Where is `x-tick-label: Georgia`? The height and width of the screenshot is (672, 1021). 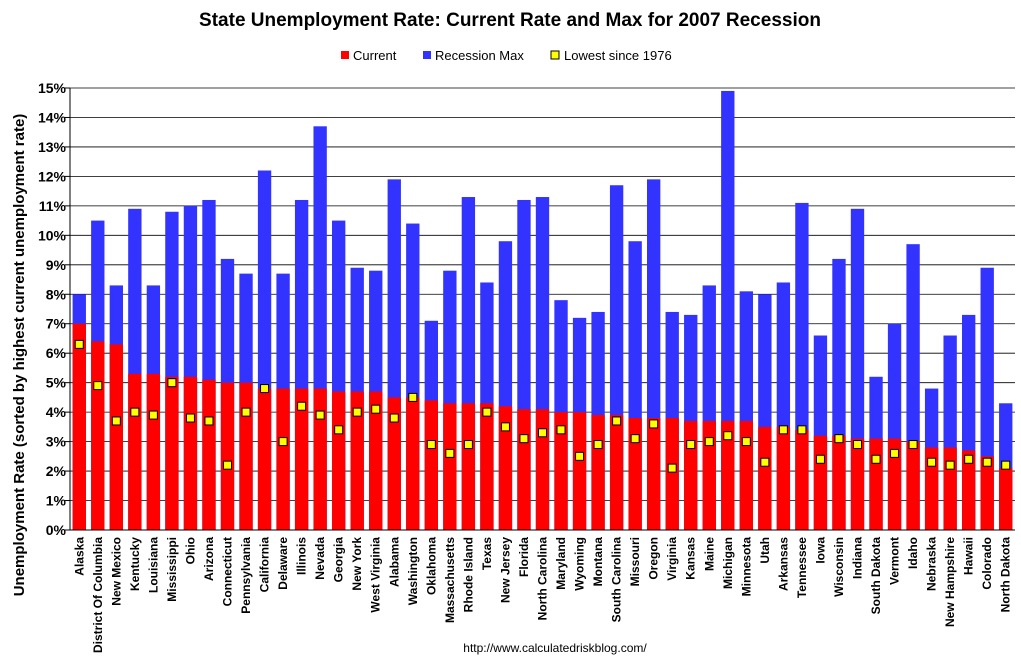
x-tick-label: Georgia is located at coordinates (339, 560).